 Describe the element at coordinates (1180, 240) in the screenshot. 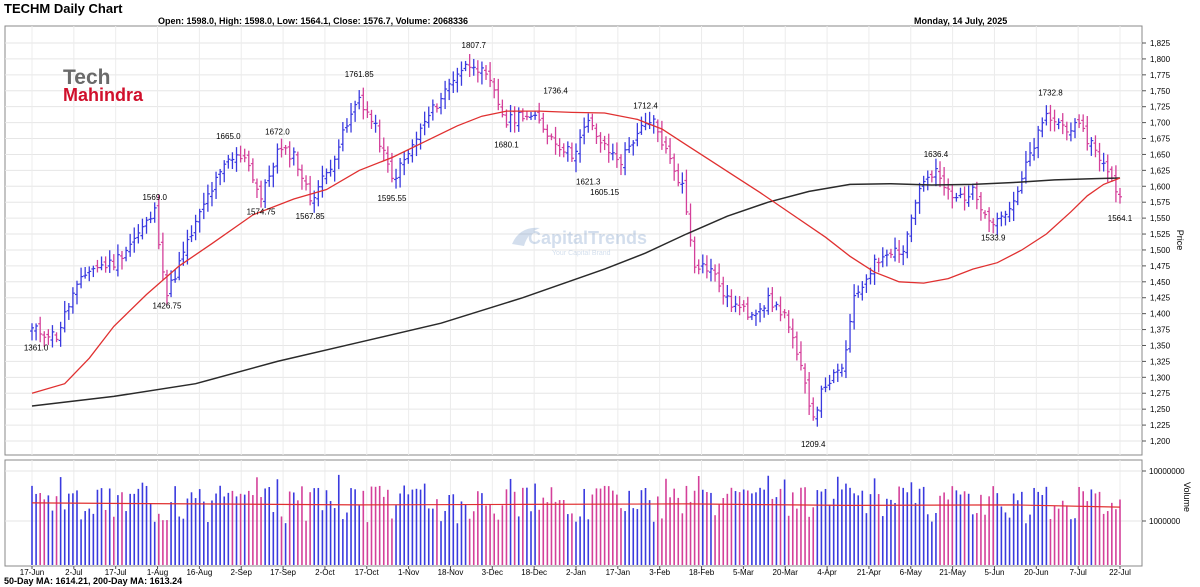

I see `price-axis-title: Price` at that location.